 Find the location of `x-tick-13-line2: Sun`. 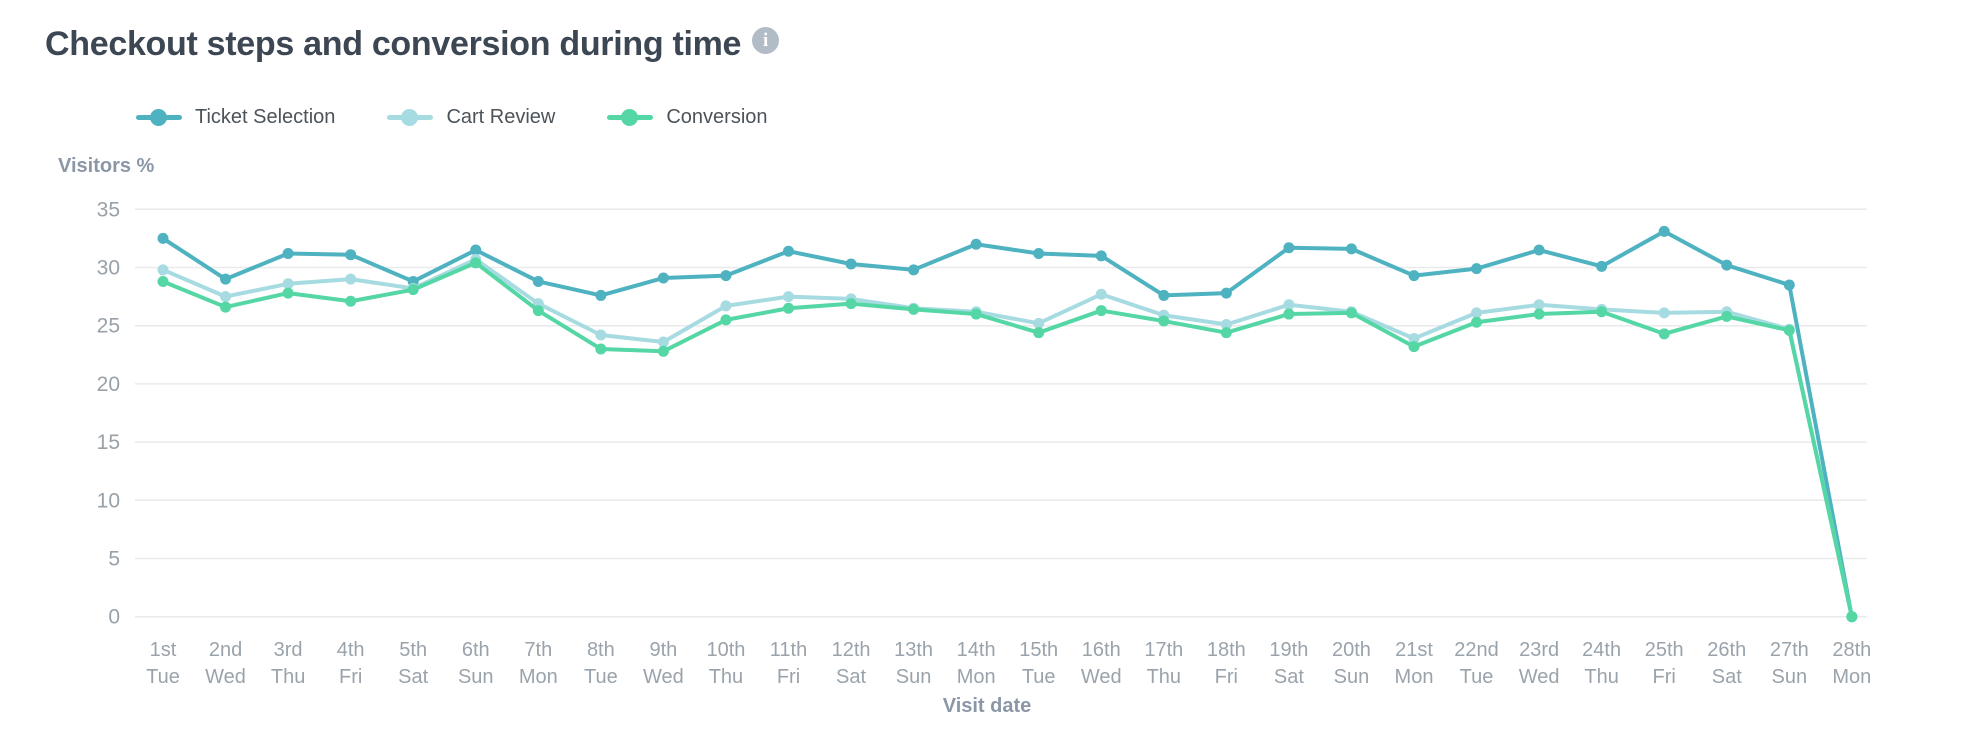

x-tick-13-line2: Sun is located at coordinates (914, 677).